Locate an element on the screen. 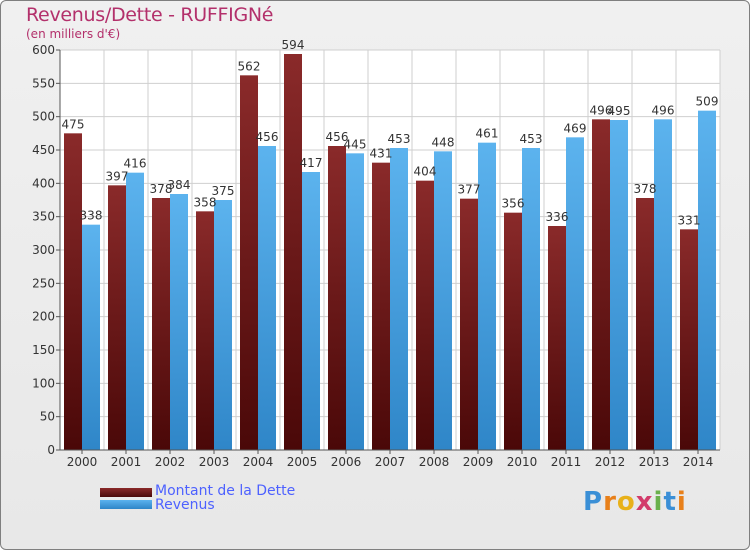 The height and width of the screenshot is (550, 750). legend-swatch-dette is located at coordinates (126, 492).